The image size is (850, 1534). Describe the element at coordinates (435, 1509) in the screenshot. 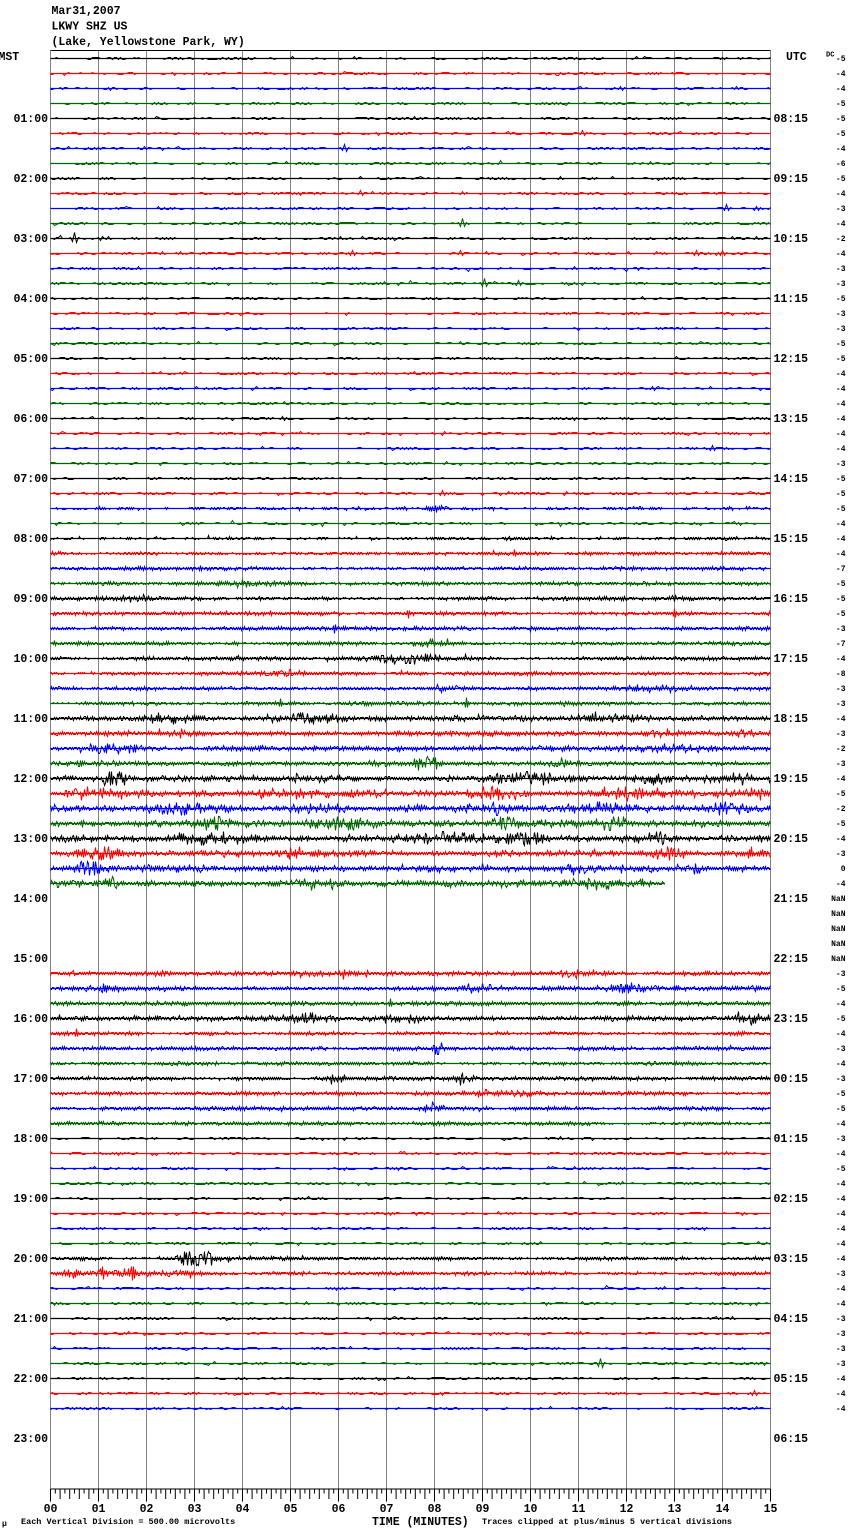

I see `svg-text: 08` at that location.